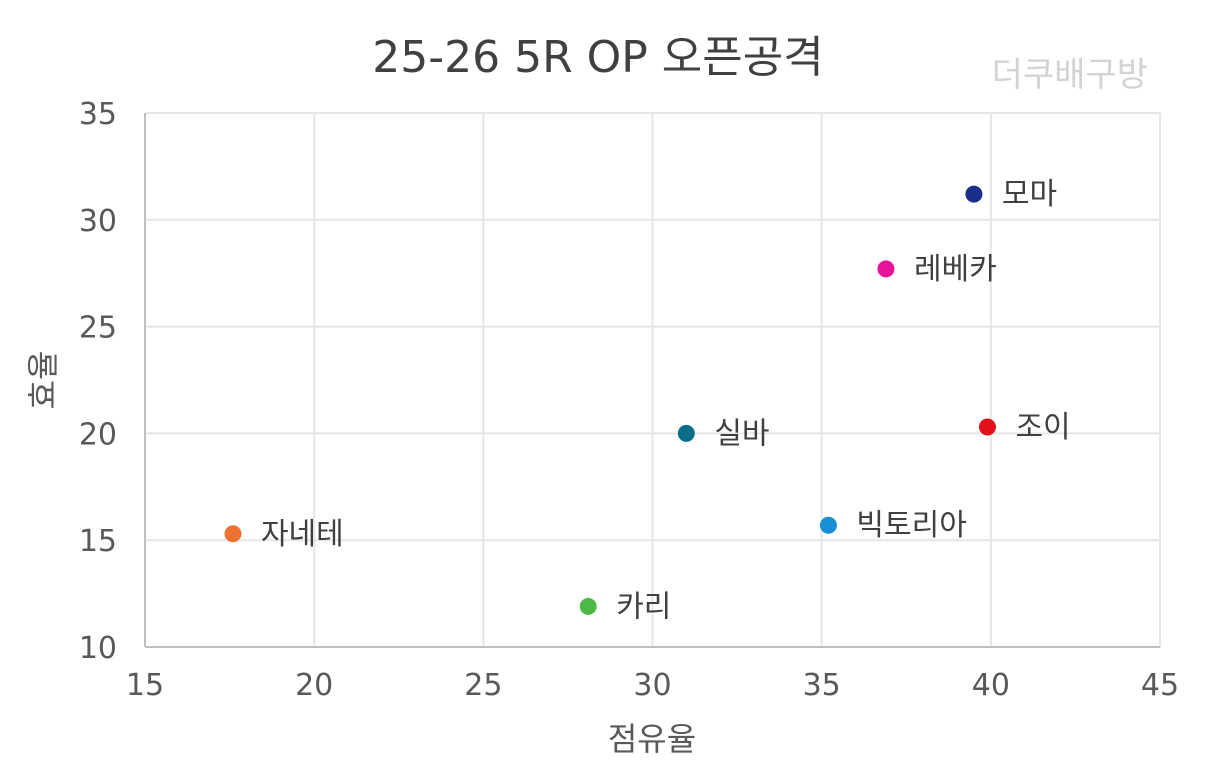 The image size is (1206, 781). What do you see at coordinates (302, 534) in the screenshot?
I see `data-label: 자네테` at bounding box center [302, 534].